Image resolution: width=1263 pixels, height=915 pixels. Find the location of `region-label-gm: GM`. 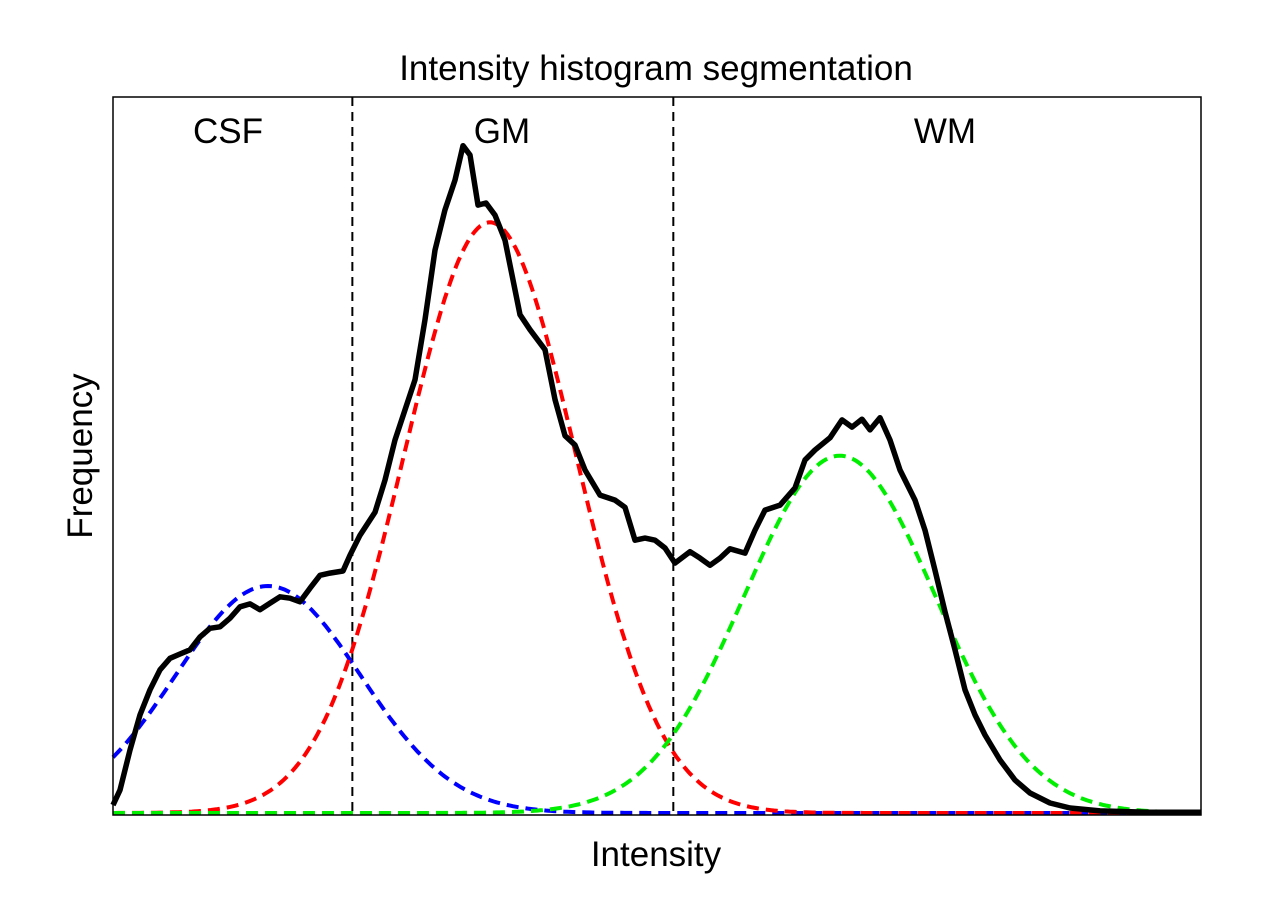

region-label-gm: GM is located at coordinates (502, 131).